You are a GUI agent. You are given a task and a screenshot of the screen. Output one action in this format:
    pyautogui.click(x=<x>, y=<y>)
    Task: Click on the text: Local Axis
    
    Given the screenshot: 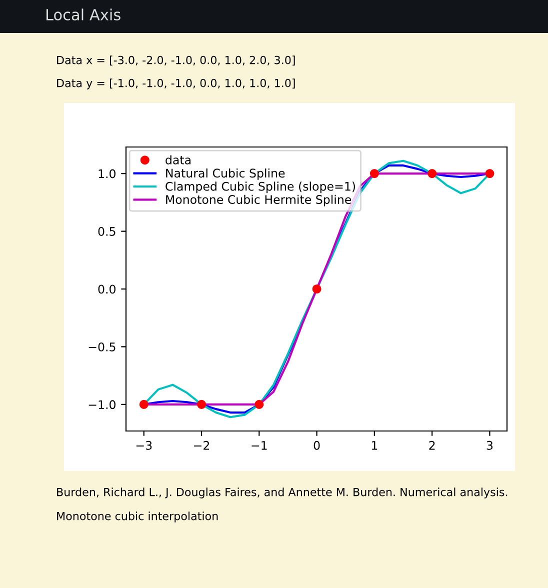 What is the action you would take?
    pyautogui.click(x=83, y=14)
    